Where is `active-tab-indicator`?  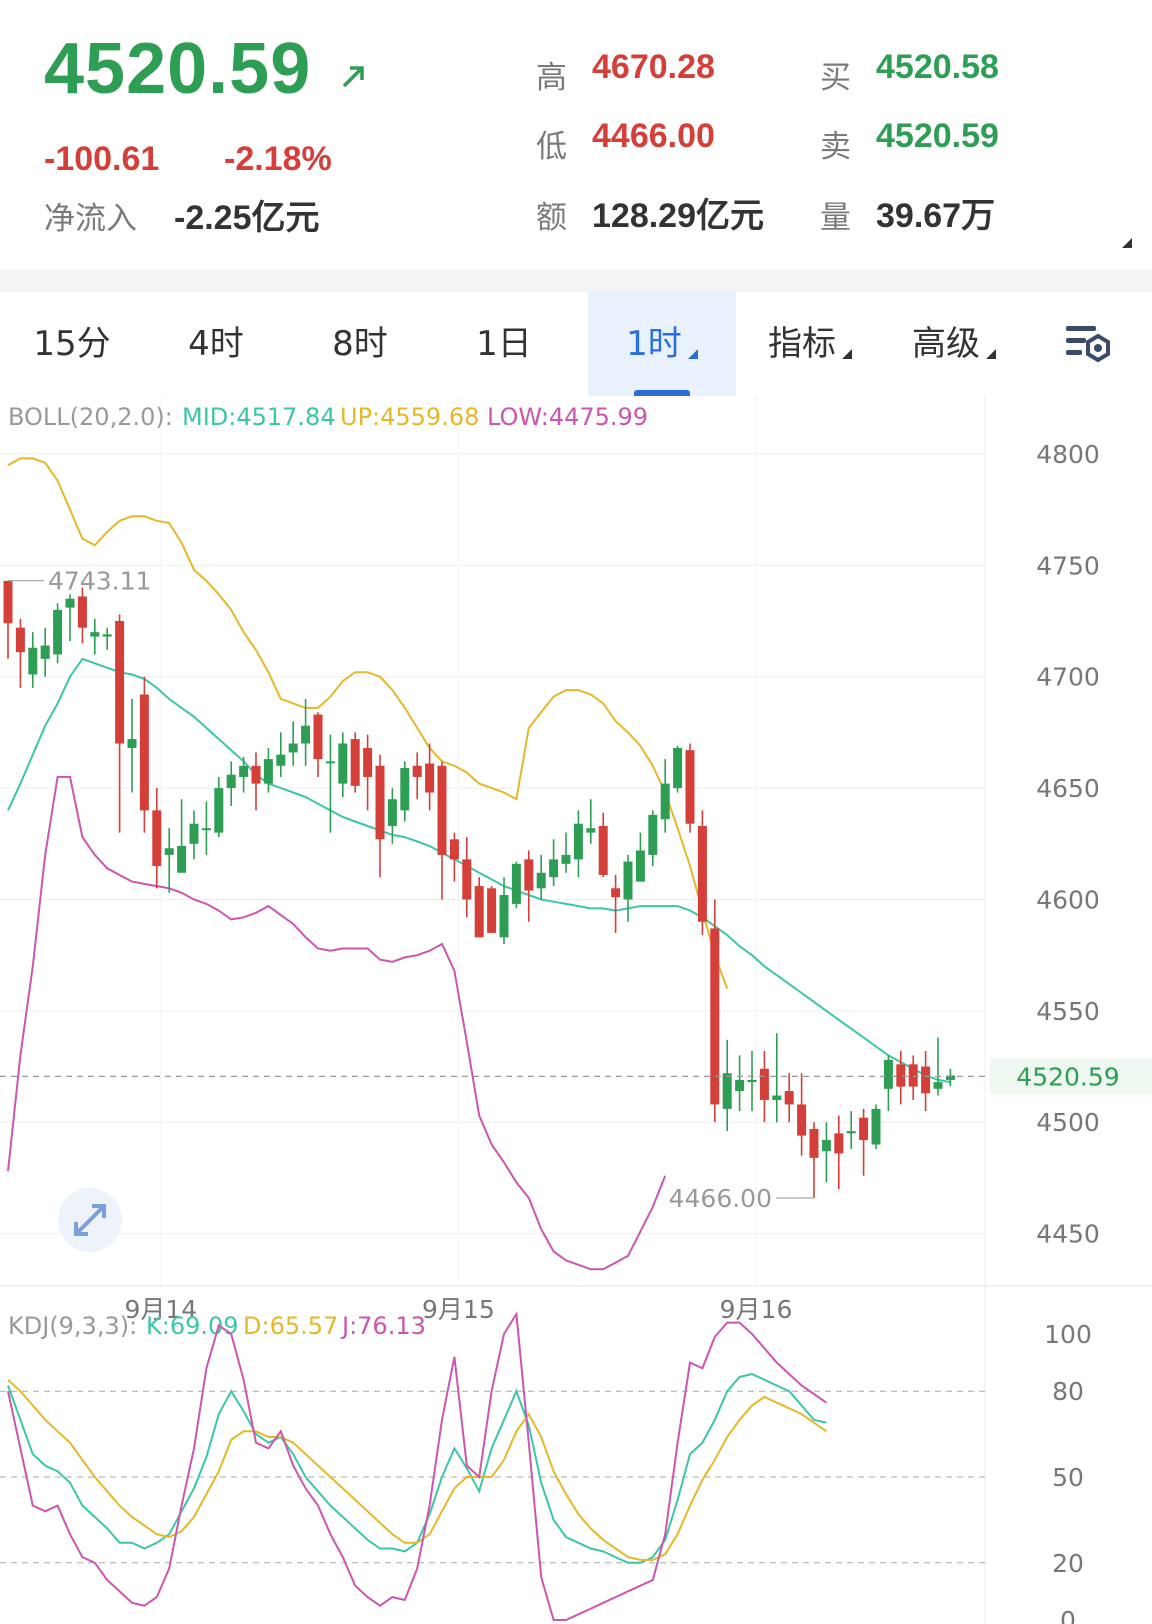 active-tab-indicator is located at coordinates (662, 393).